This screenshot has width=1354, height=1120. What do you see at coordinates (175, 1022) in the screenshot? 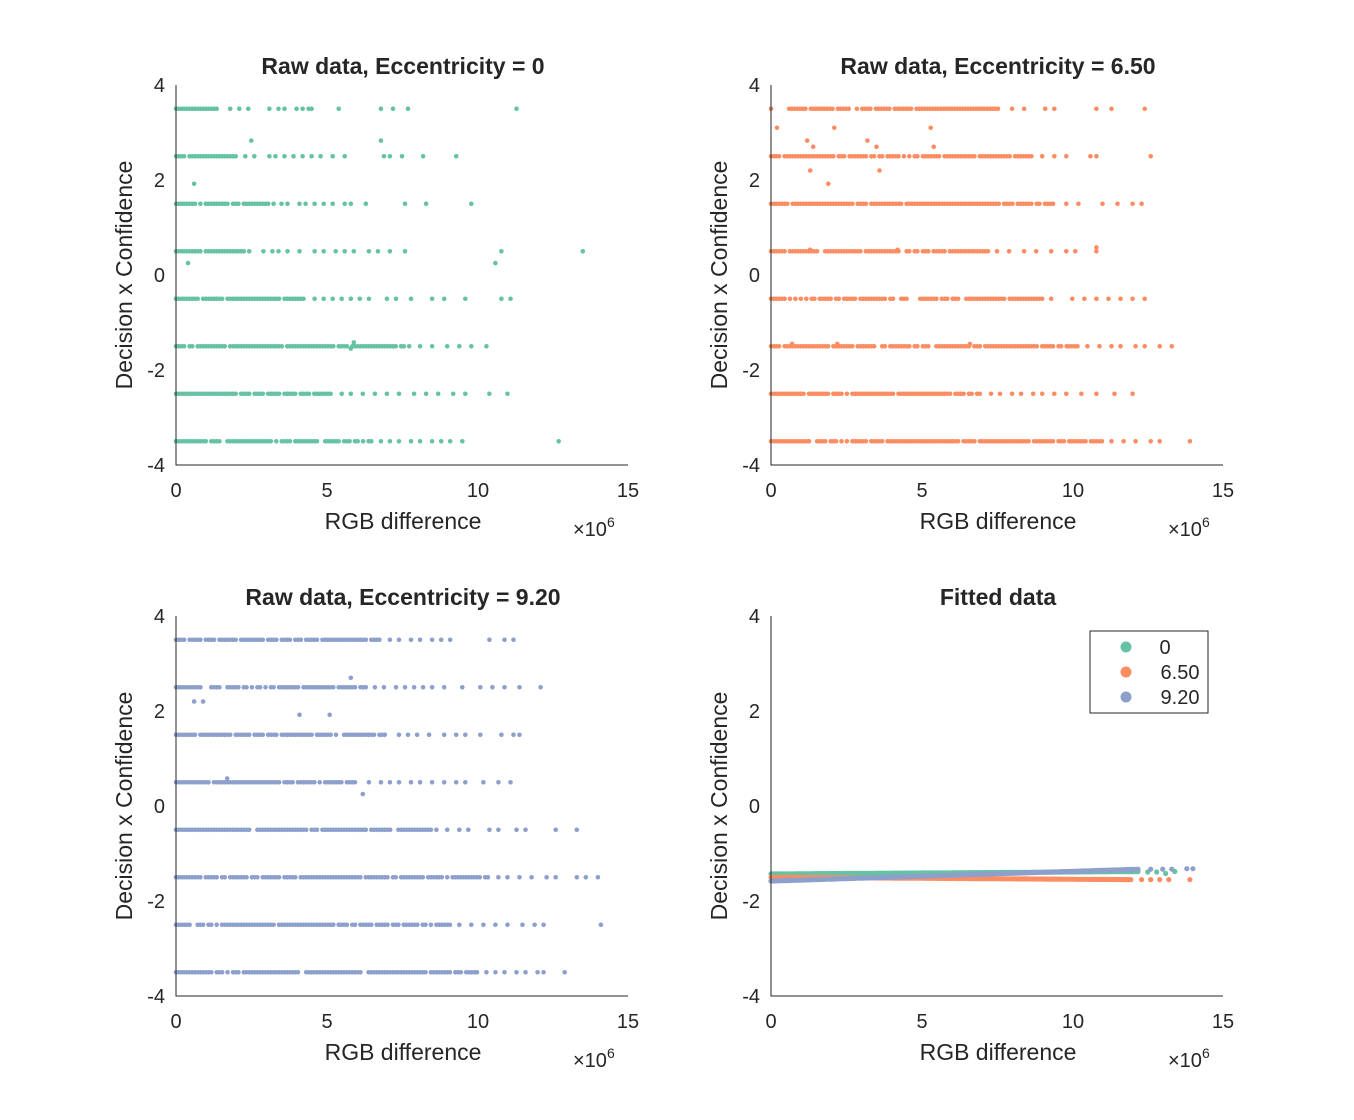
I see `x-tick-label: 0` at bounding box center [175, 1022].